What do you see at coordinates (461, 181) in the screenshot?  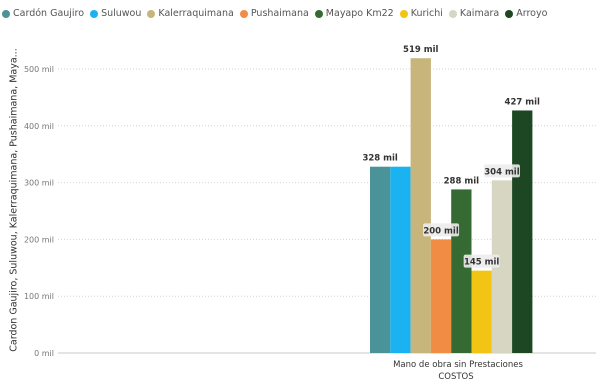 I see `data-label: 288 mil` at bounding box center [461, 181].